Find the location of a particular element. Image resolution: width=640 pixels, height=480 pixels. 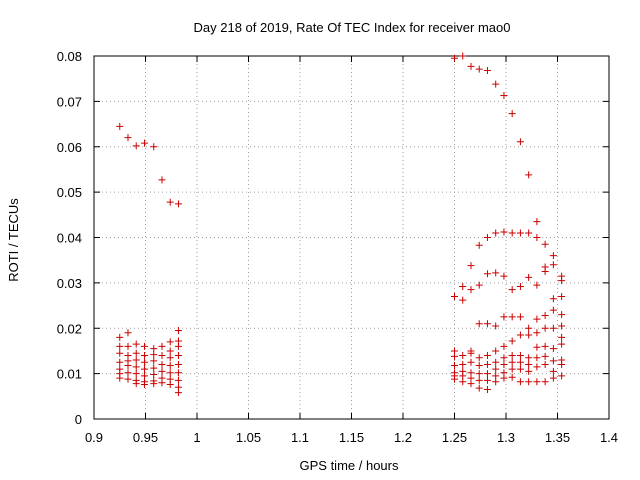

y-tick-label: 0.08 is located at coordinates (69, 56).